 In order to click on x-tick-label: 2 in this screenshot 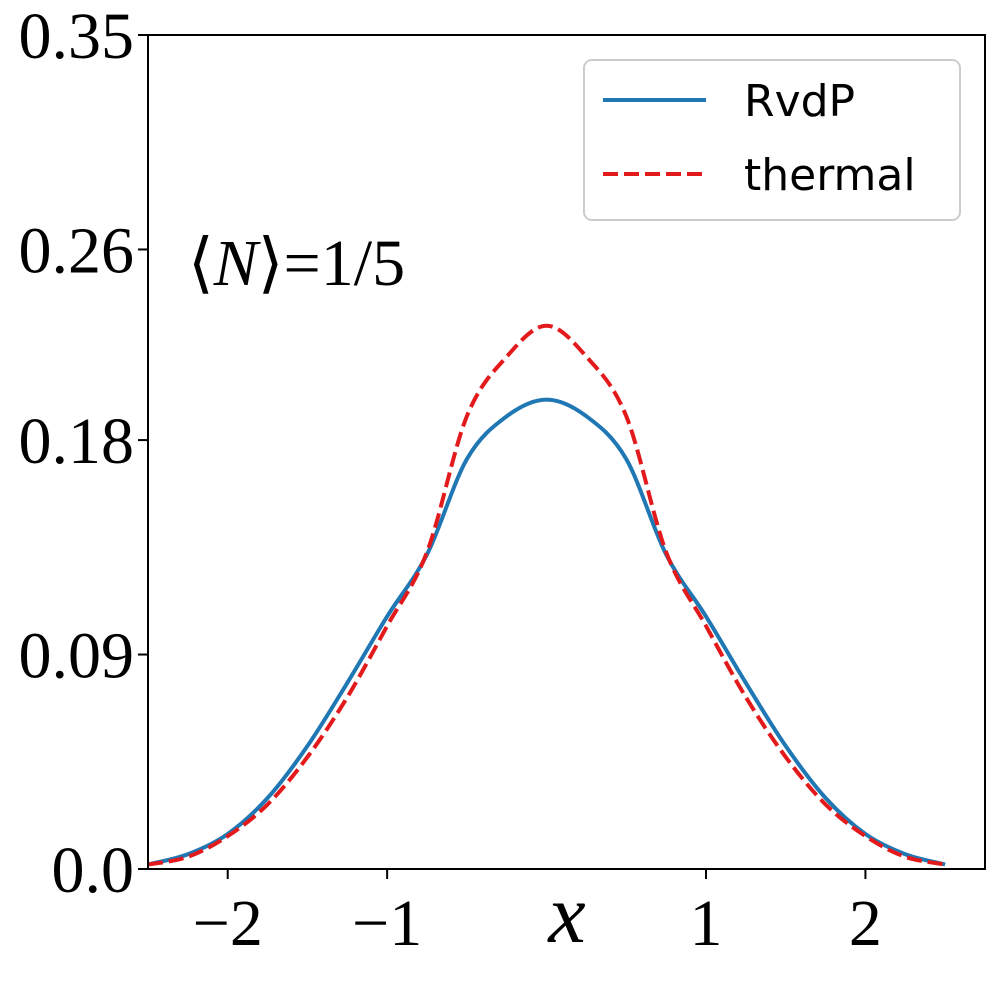, I will do `click(865, 923)`.